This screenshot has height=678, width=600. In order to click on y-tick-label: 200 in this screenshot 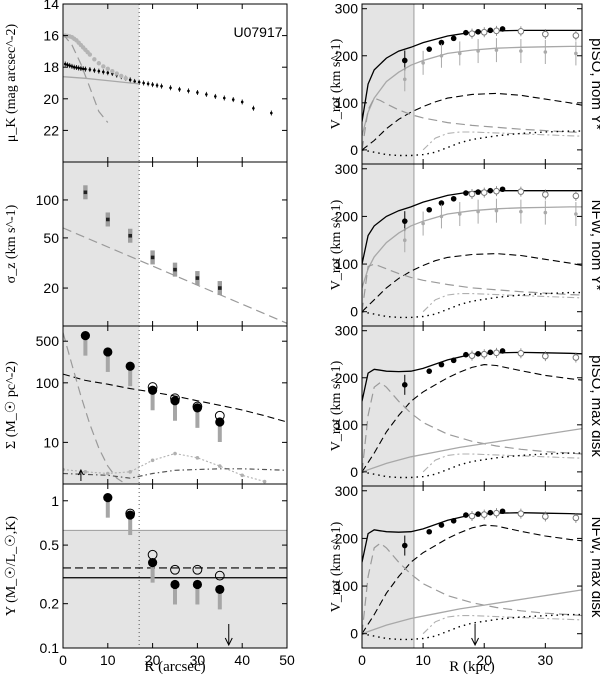, I will do `click(347, 378)`.